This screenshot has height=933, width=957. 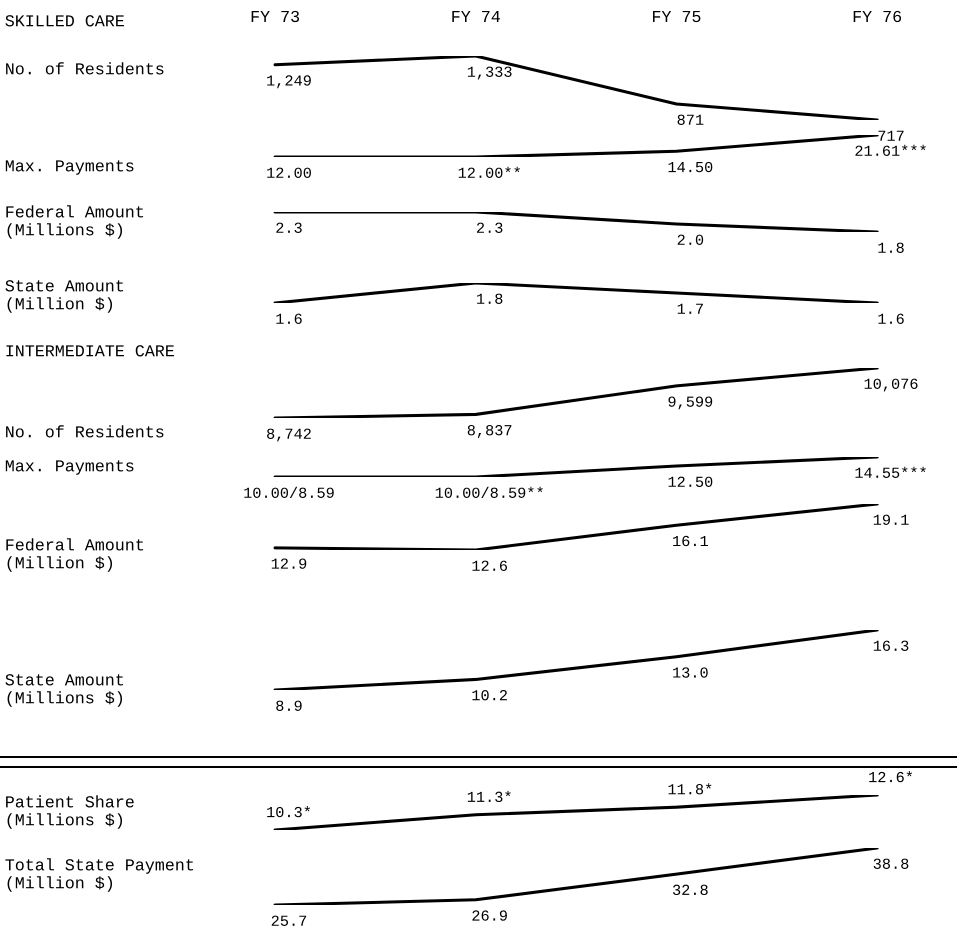 I want to click on y-axis-title: Patient Share (Millions $), so click(x=70, y=812).